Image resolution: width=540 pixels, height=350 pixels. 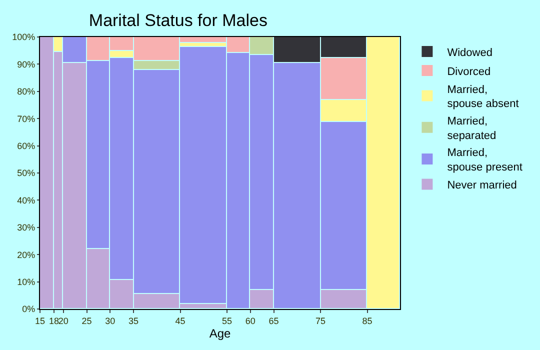 I want to click on x-tick-label: 65, so click(x=273, y=321).